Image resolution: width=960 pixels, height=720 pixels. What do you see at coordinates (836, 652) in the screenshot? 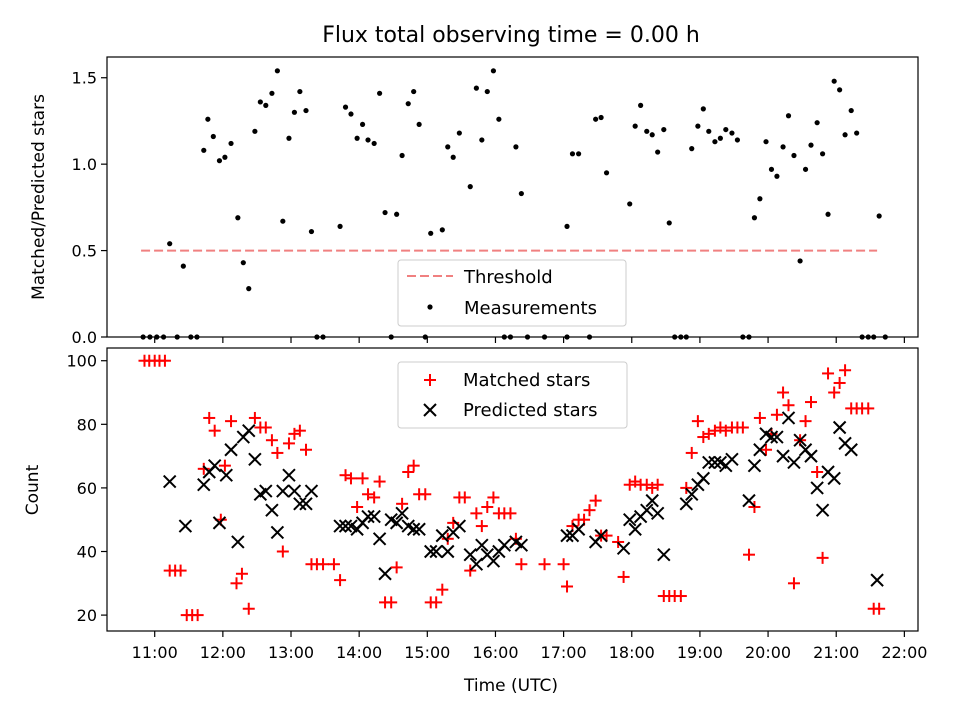
I see `x-tick-label: 21:00` at bounding box center [836, 652].